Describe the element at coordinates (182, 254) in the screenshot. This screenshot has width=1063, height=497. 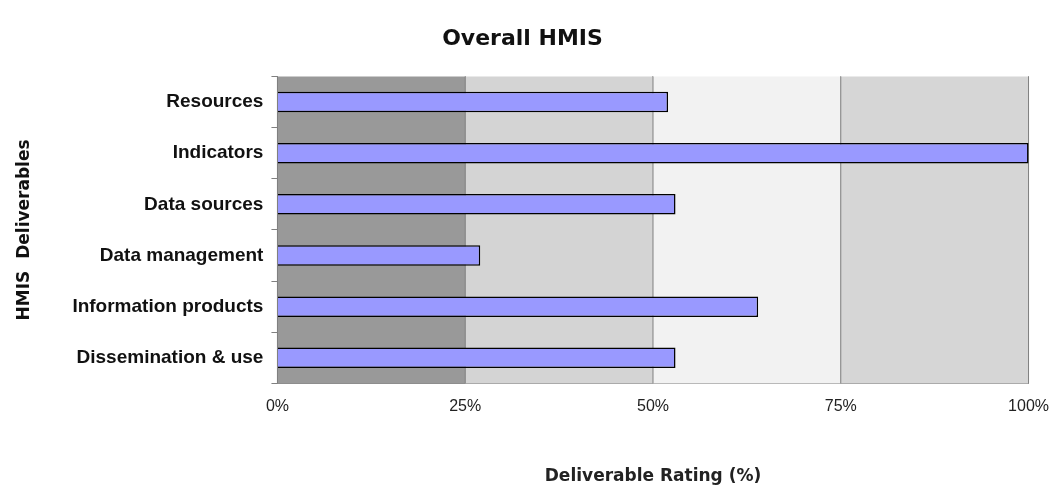
I see `y-tick-label: Data management` at that location.